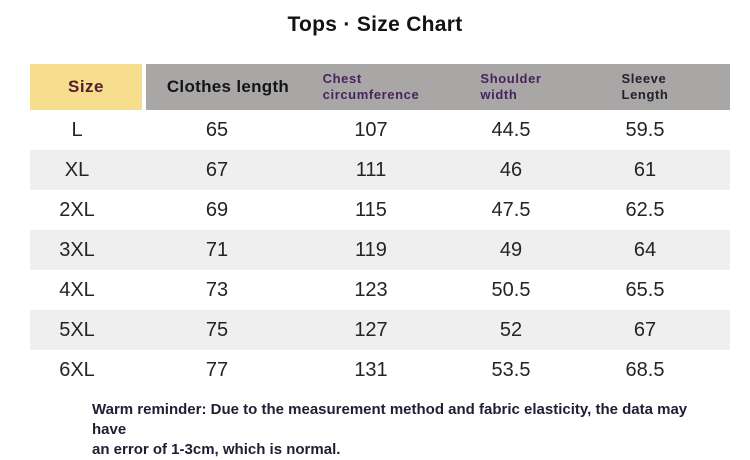  I want to click on clothes-length-cell: 73, so click(217, 289).